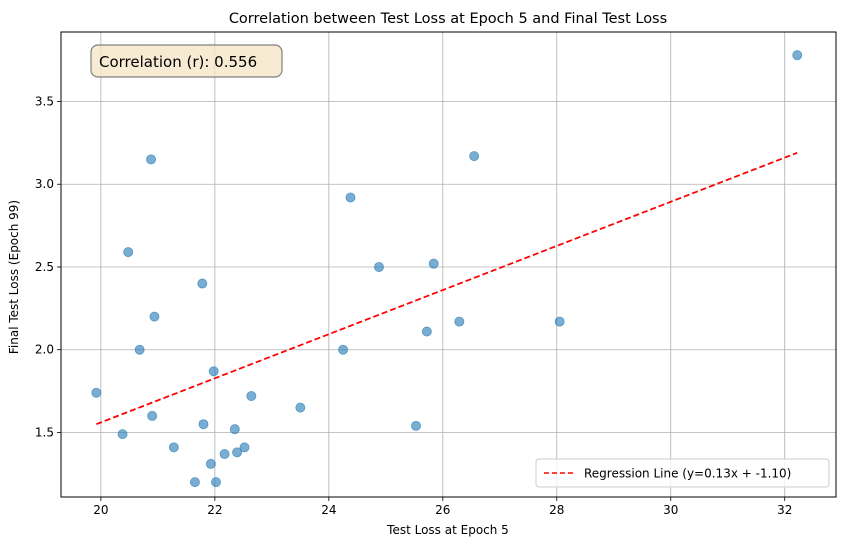  Describe the element at coordinates (442, 510) in the screenshot. I see `x-tick-label: 26` at that location.